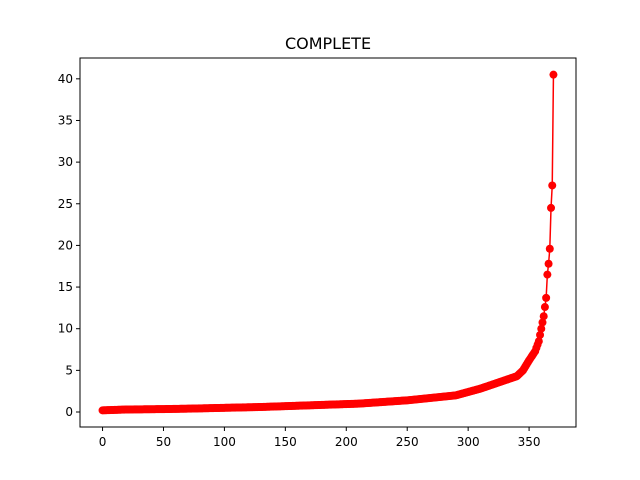  I want to click on x-tick-label: 100, so click(224, 442).